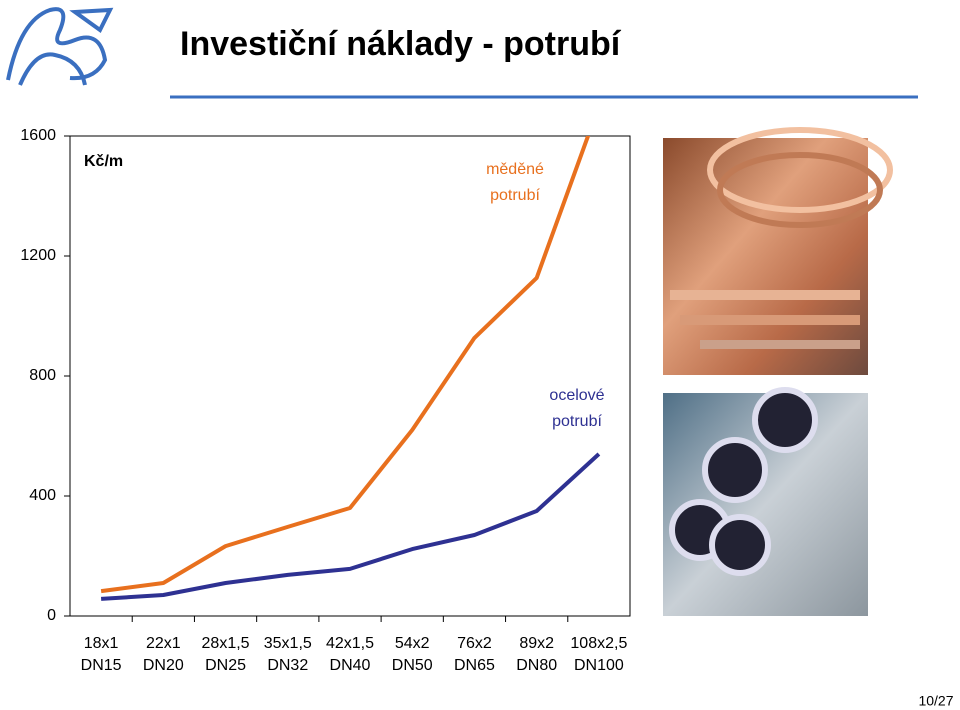 This screenshot has height=710, width=960. I want to click on x-tick-label: 42x1,5, so click(350, 643).